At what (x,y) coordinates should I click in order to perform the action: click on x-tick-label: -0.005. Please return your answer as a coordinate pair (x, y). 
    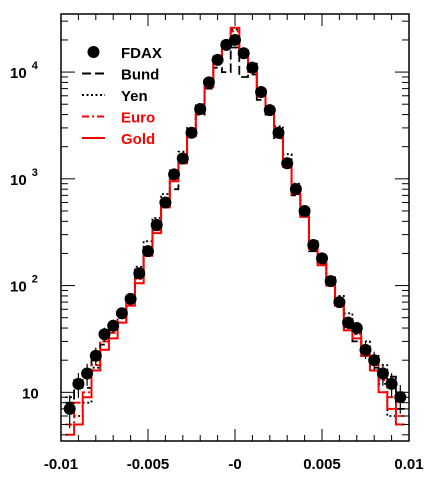
    Looking at the image, I should click on (148, 464).